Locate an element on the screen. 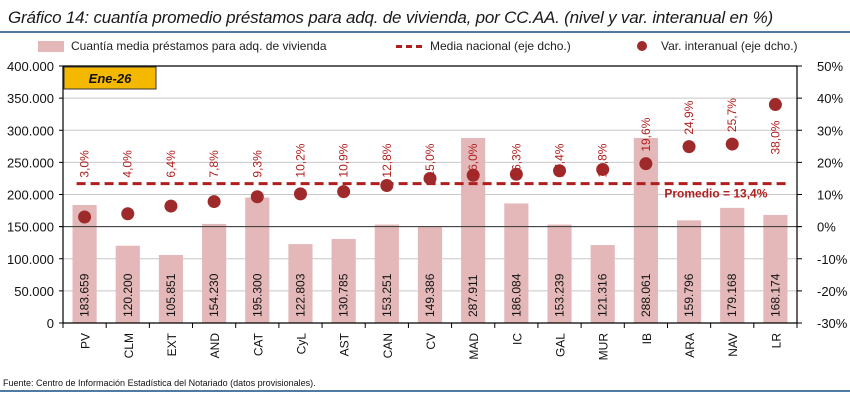  title-divider is located at coordinates (425, 32).